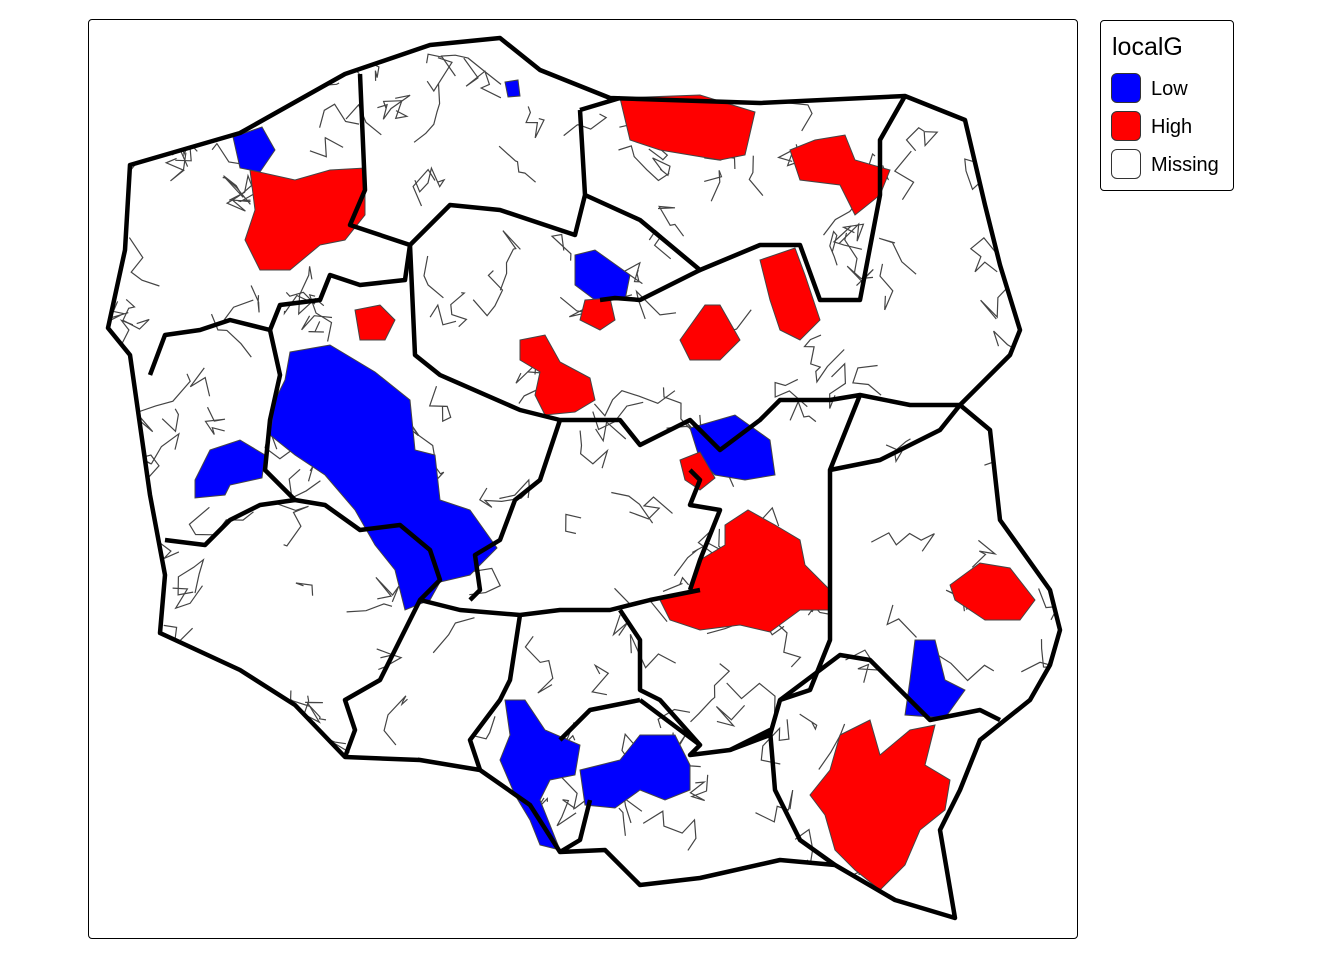 The image size is (1344, 960). I want to click on low-cluster-gdansk, so click(512, 88).